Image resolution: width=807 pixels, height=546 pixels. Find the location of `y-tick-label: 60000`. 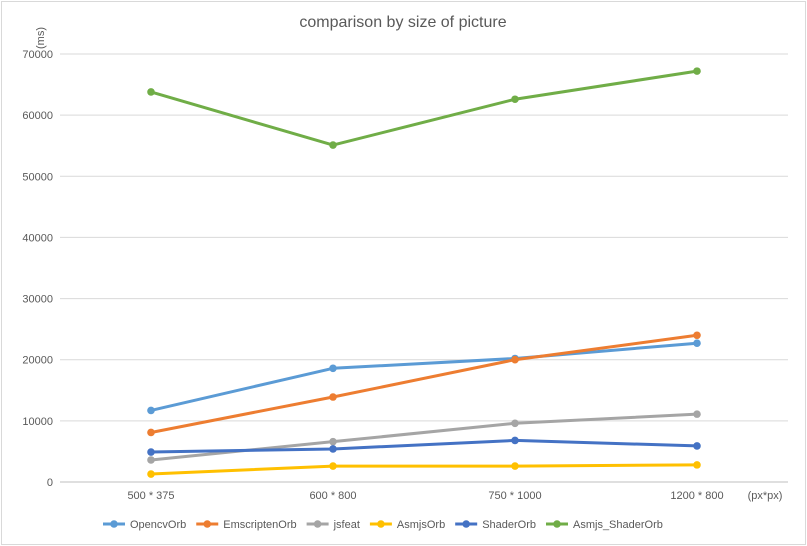

y-tick-label: 60000 is located at coordinates (37, 116).